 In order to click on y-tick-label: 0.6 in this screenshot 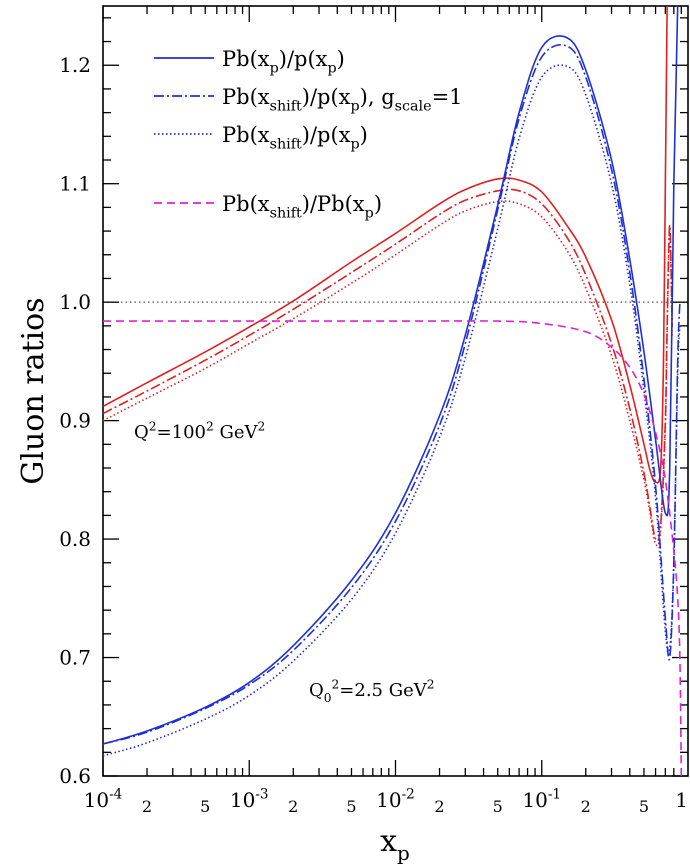, I will do `click(75, 776)`.